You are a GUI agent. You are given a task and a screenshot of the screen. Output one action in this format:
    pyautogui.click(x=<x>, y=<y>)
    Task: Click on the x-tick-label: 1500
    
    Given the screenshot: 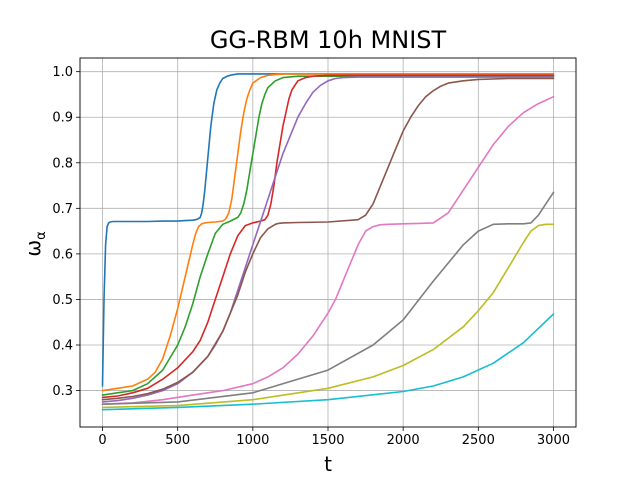 What is the action you would take?
    pyautogui.click(x=327, y=440)
    